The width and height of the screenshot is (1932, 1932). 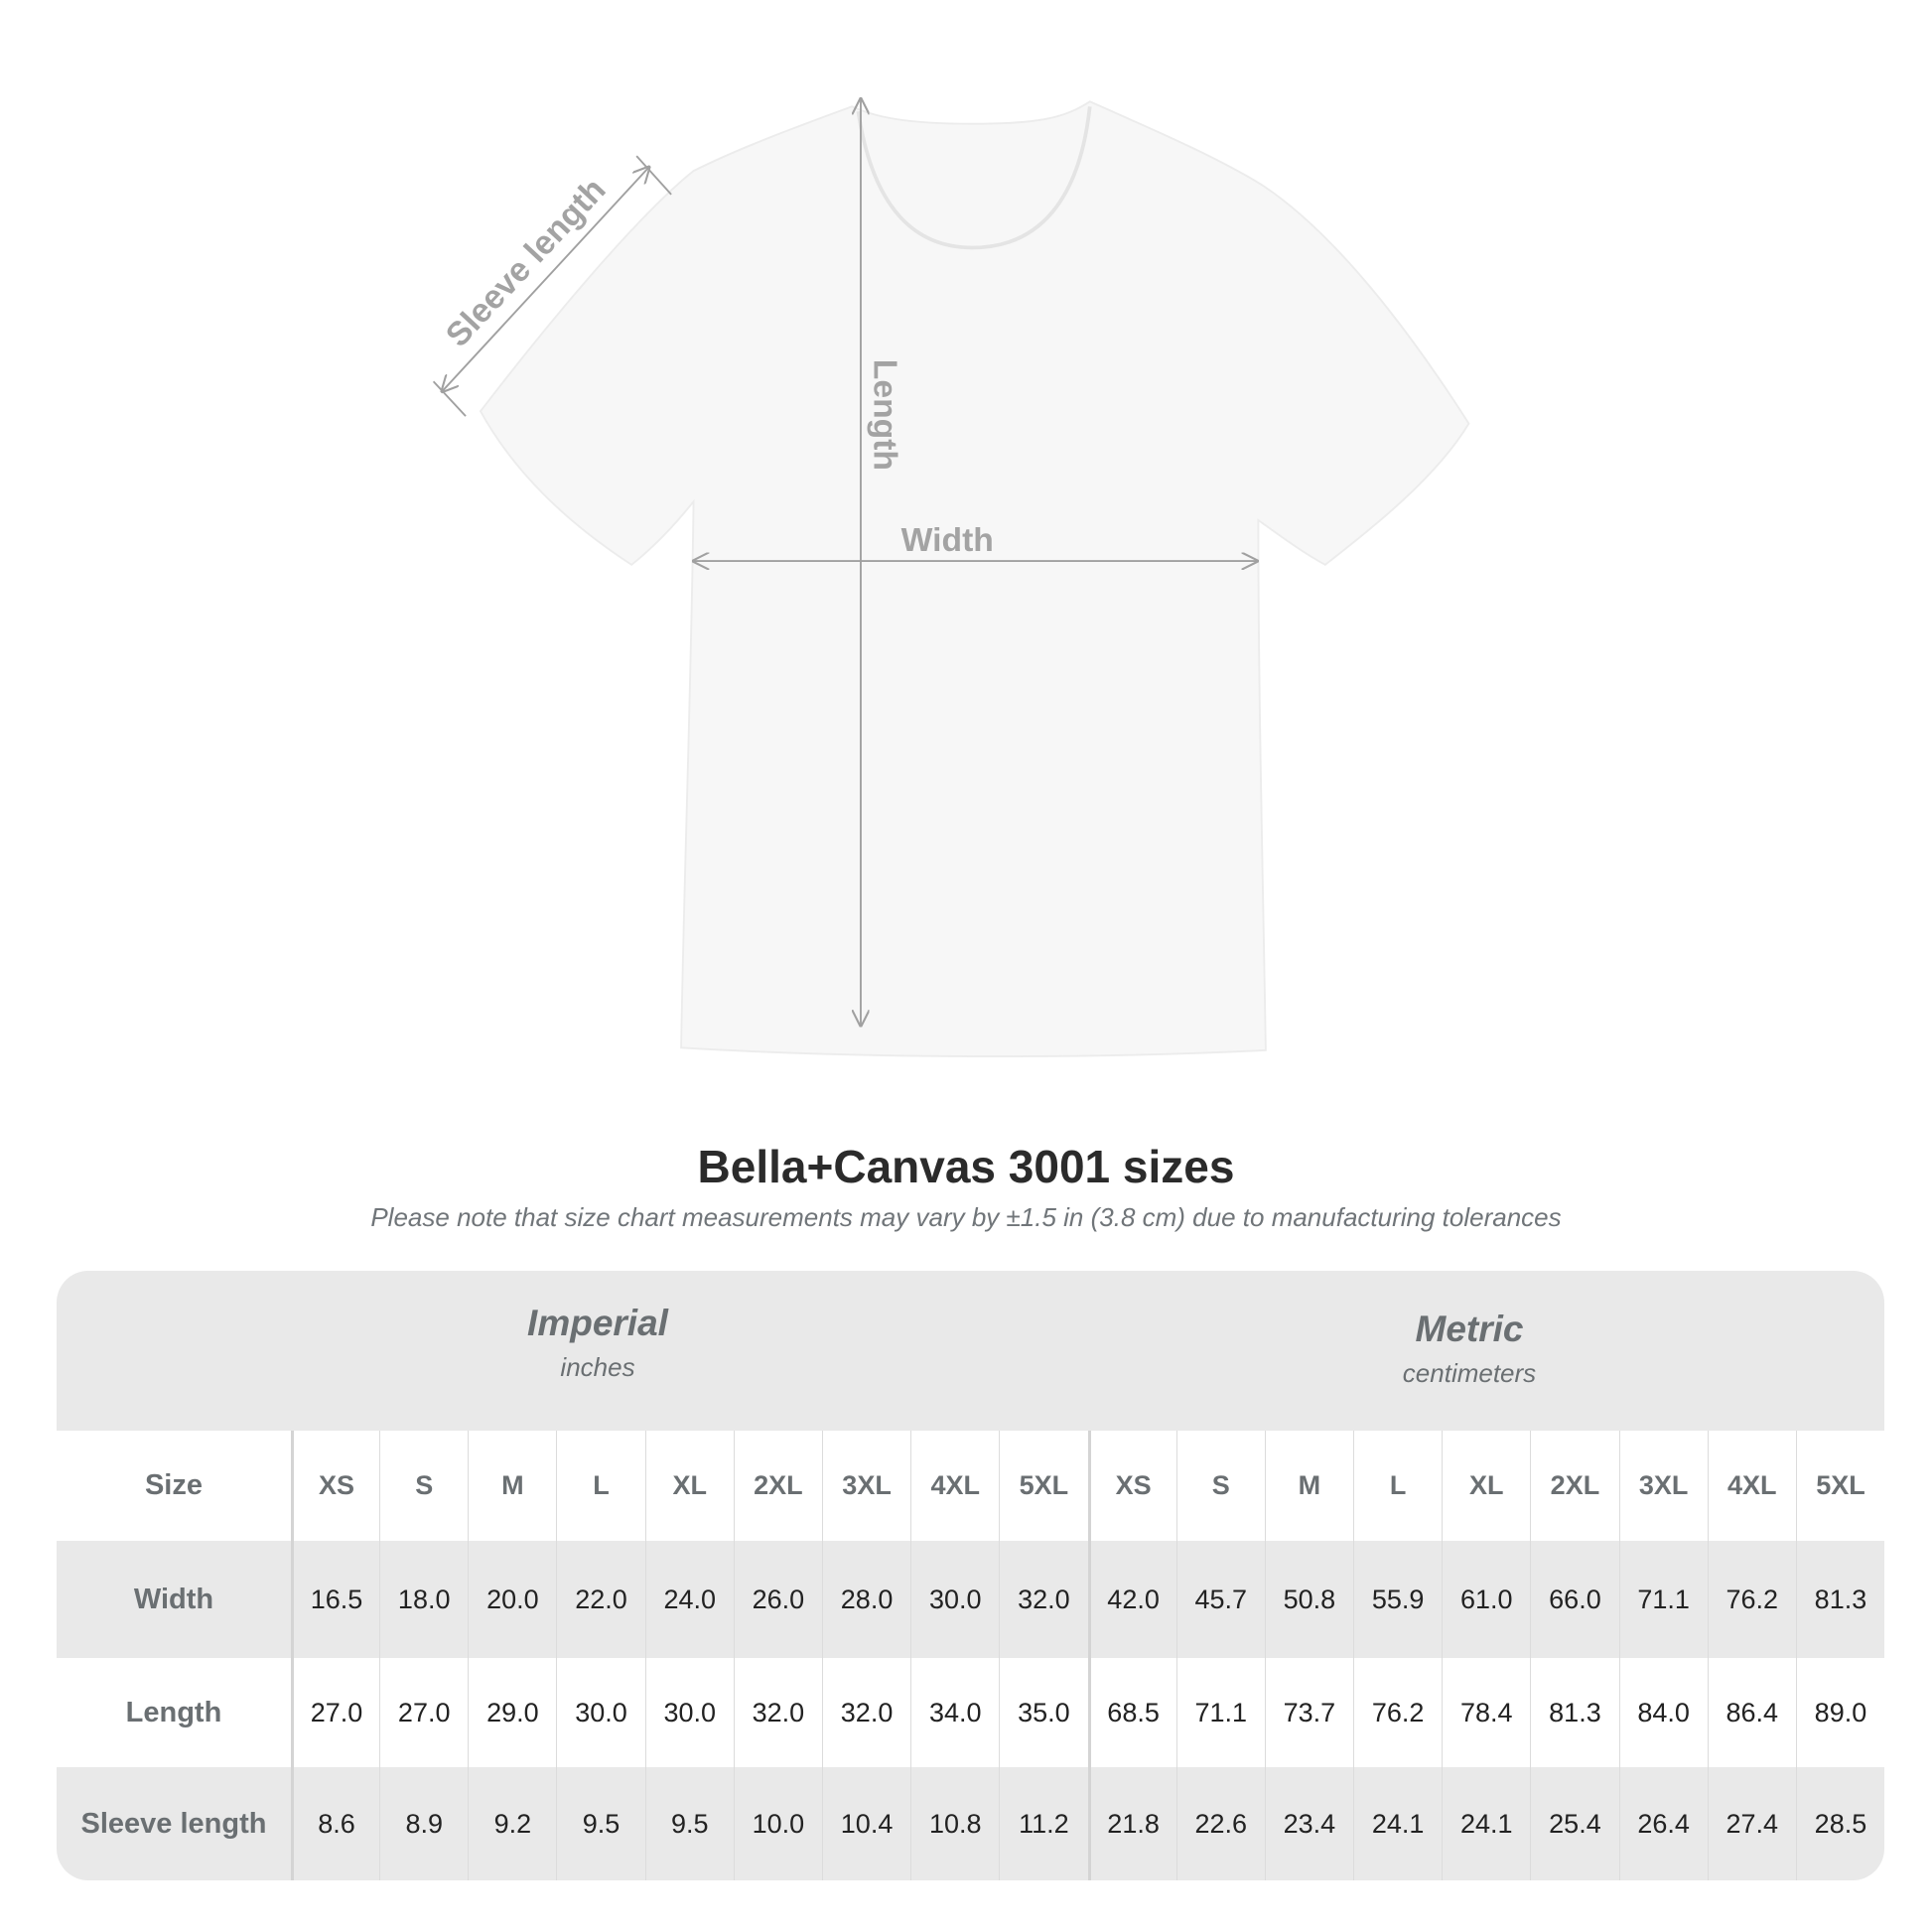 What do you see at coordinates (173, 1712) in the screenshot?
I see `row-label: Length` at bounding box center [173, 1712].